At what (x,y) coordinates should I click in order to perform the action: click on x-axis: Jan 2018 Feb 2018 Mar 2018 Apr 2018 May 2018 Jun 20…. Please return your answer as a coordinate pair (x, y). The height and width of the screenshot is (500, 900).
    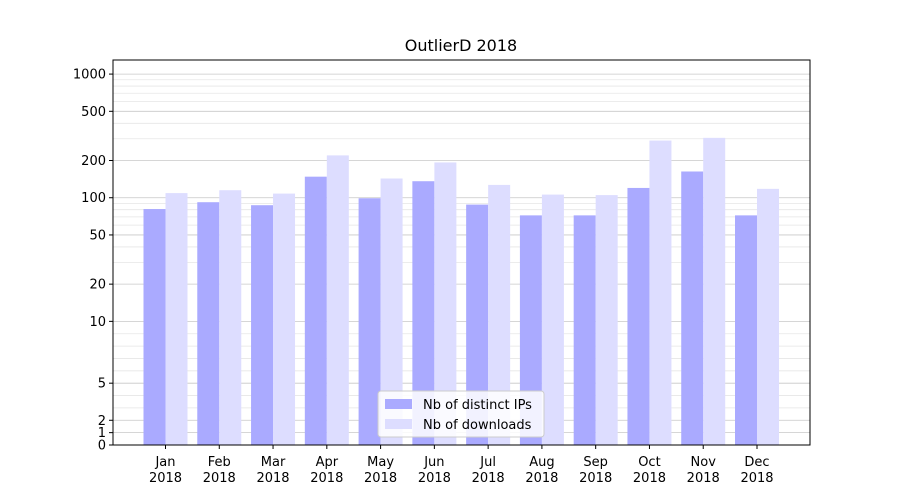
    Looking at the image, I should click on (461, 465).